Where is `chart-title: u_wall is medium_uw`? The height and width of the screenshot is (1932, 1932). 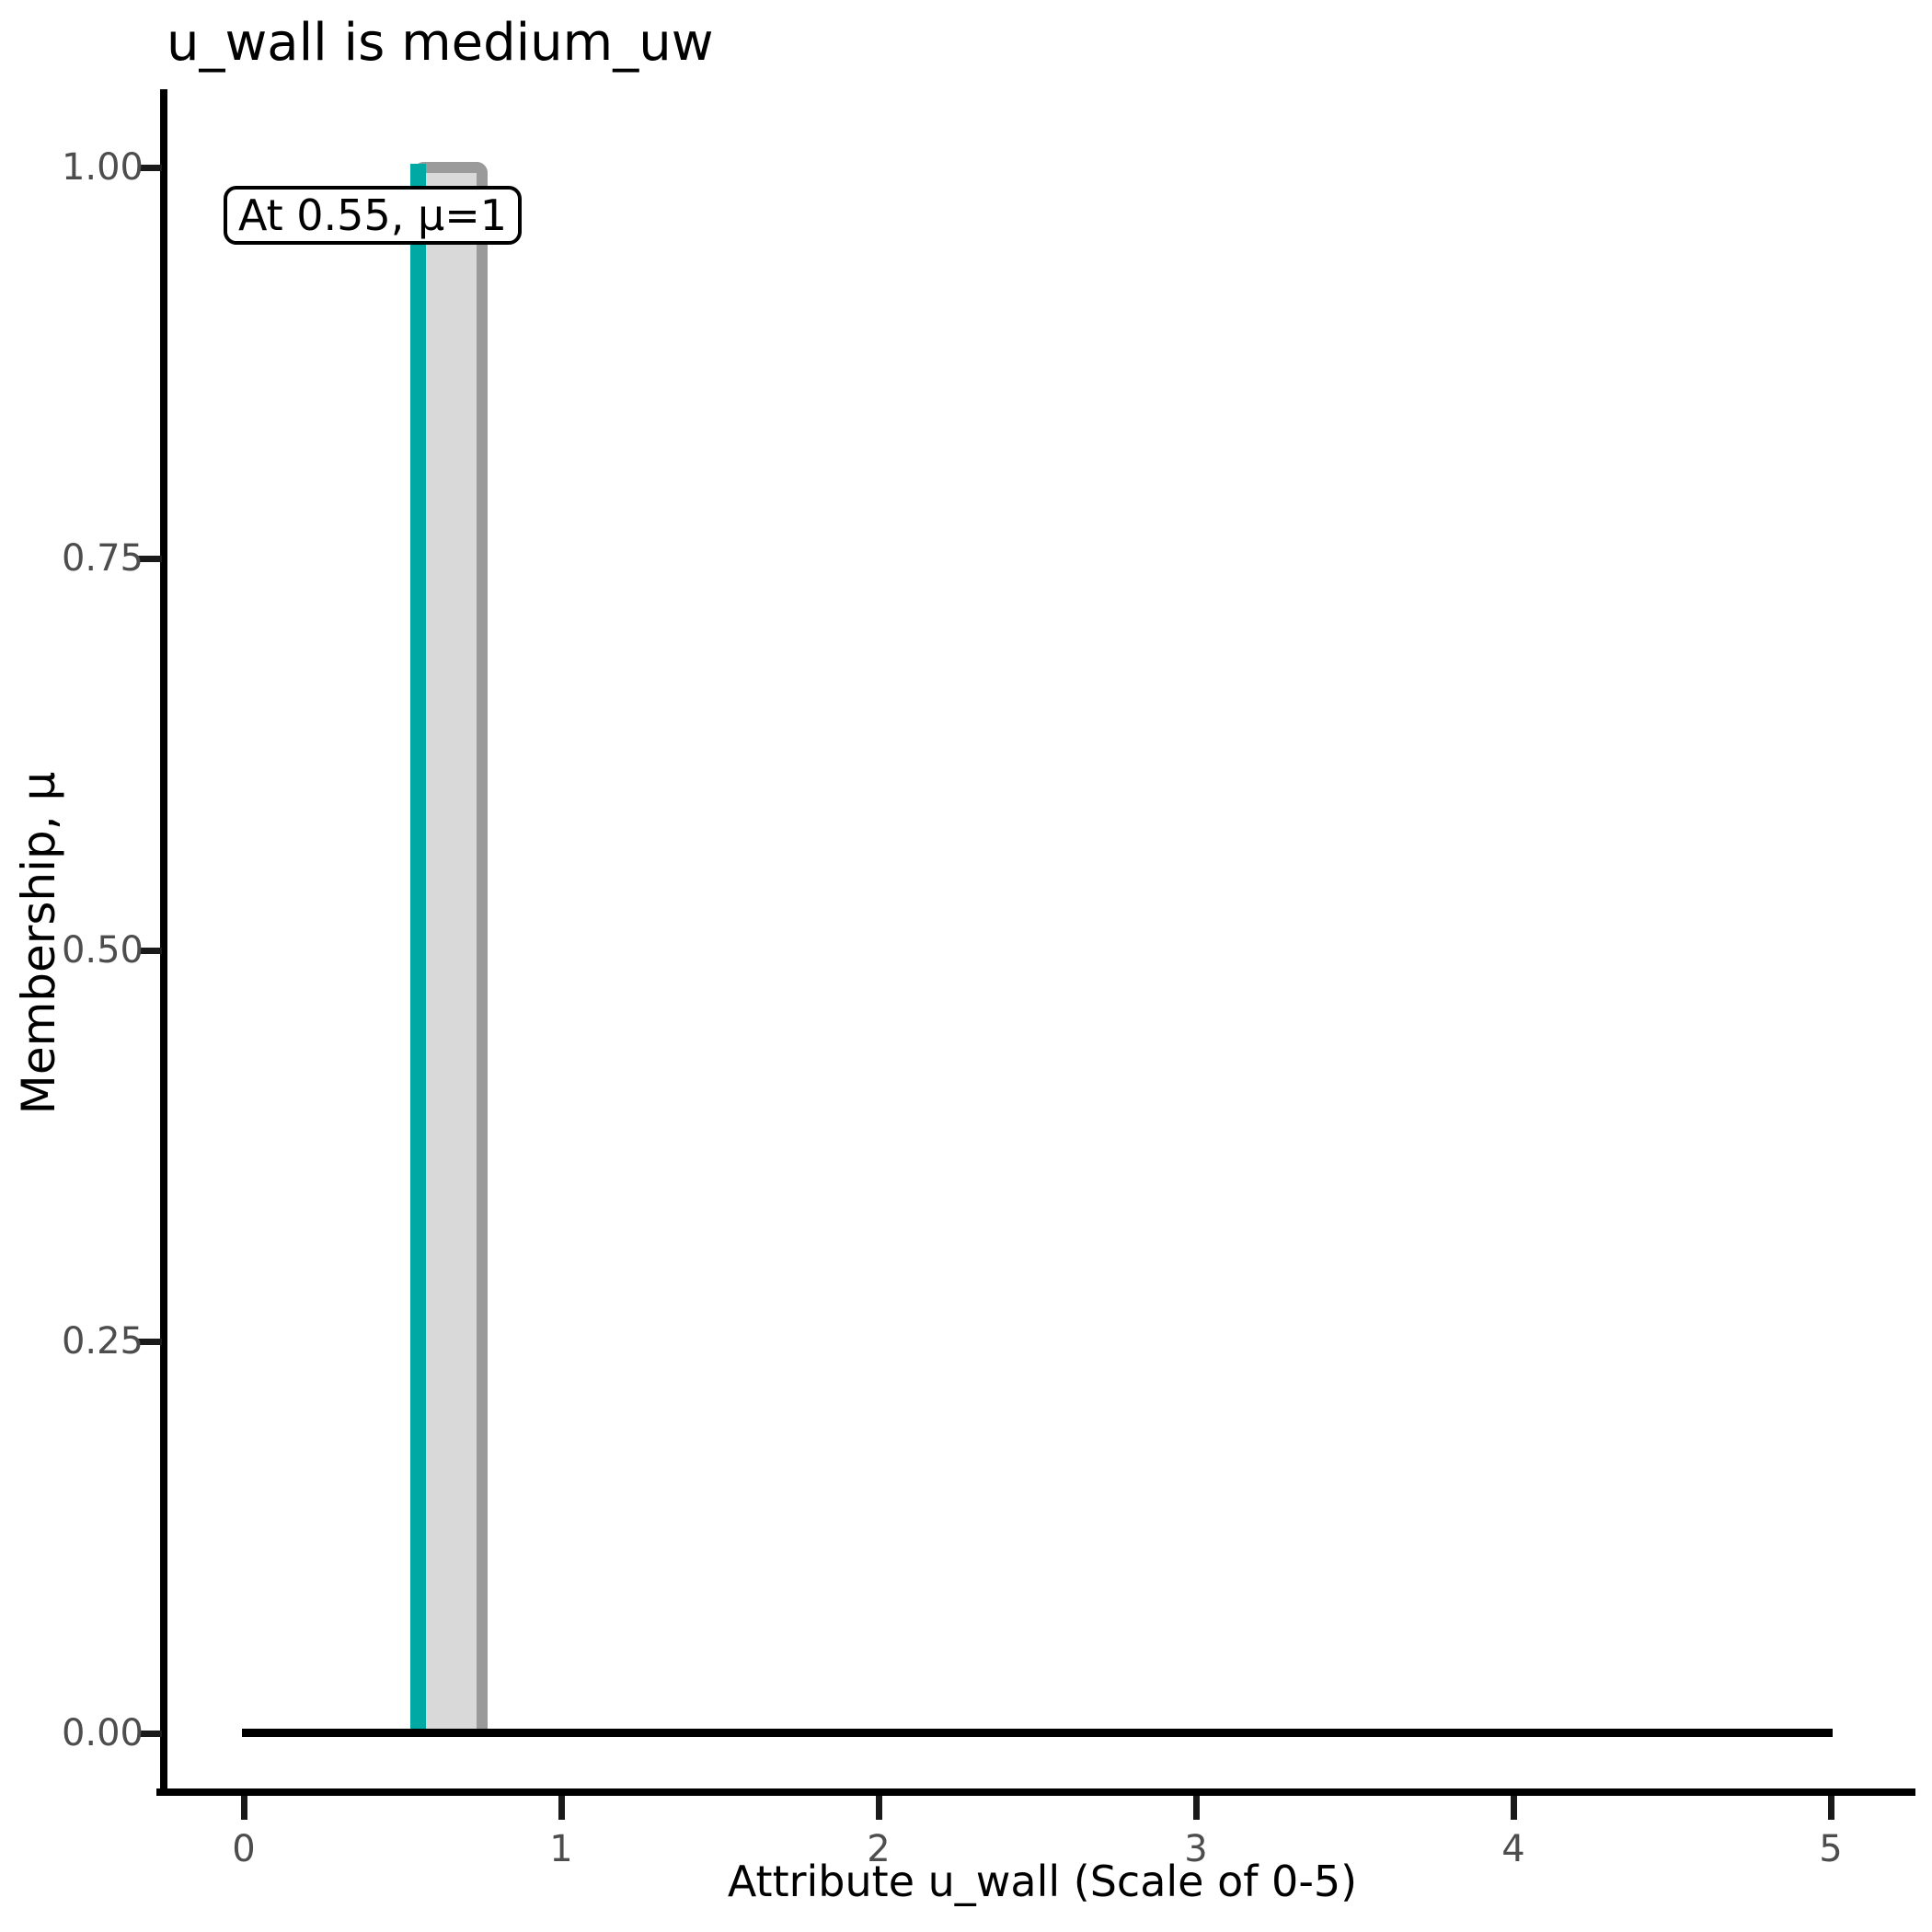 chart-title: u_wall is medium_uw is located at coordinates (440, 43).